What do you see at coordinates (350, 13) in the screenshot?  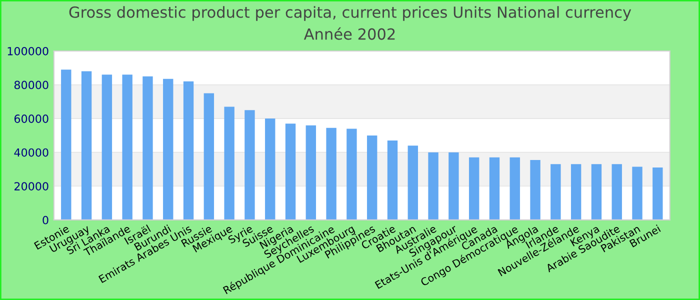 I see `chart-title: Gross domestic product per capita, current prices Units National currency` at bounding box center [350, 13].